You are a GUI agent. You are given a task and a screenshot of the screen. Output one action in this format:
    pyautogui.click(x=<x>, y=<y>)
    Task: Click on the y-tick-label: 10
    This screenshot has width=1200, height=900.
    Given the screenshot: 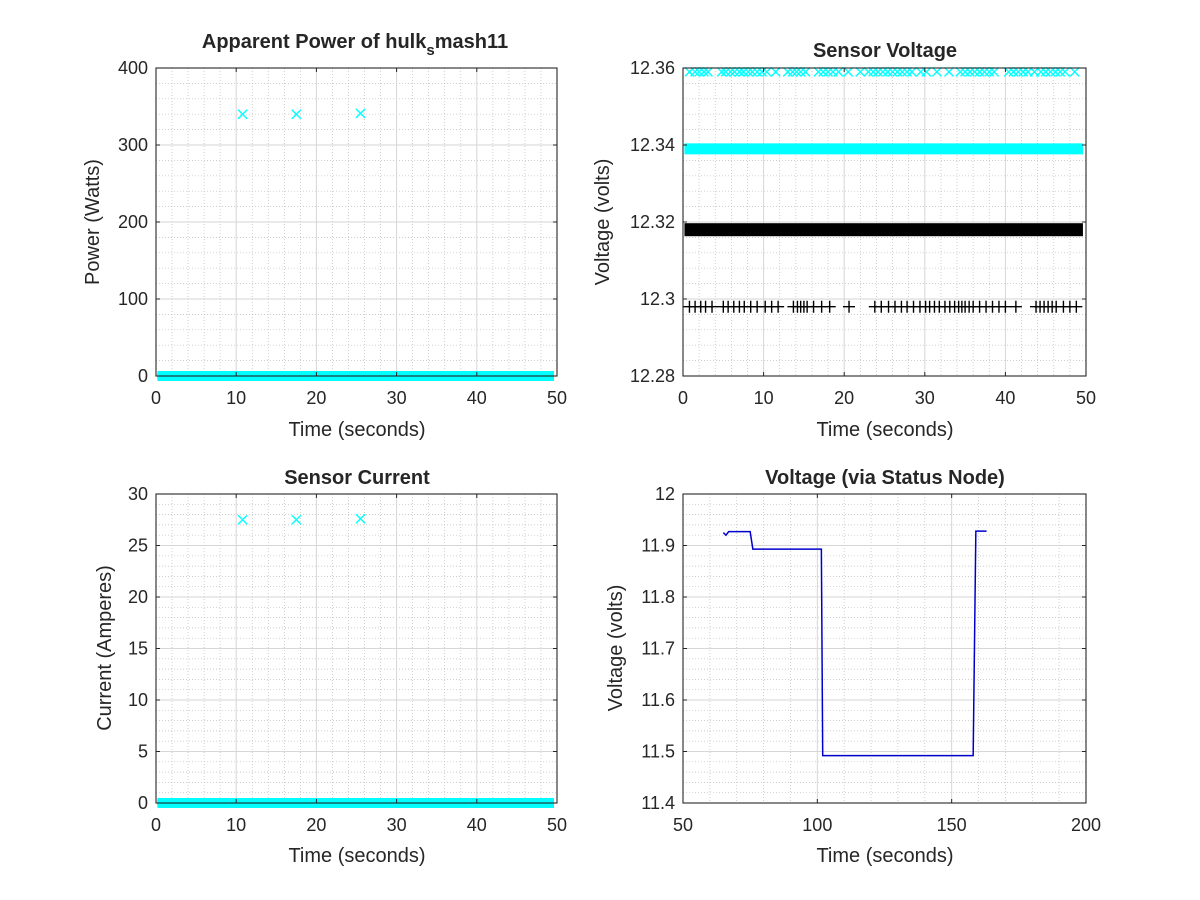 What is the action you would take?
    pyautogui.click(x=138, y=700)
    